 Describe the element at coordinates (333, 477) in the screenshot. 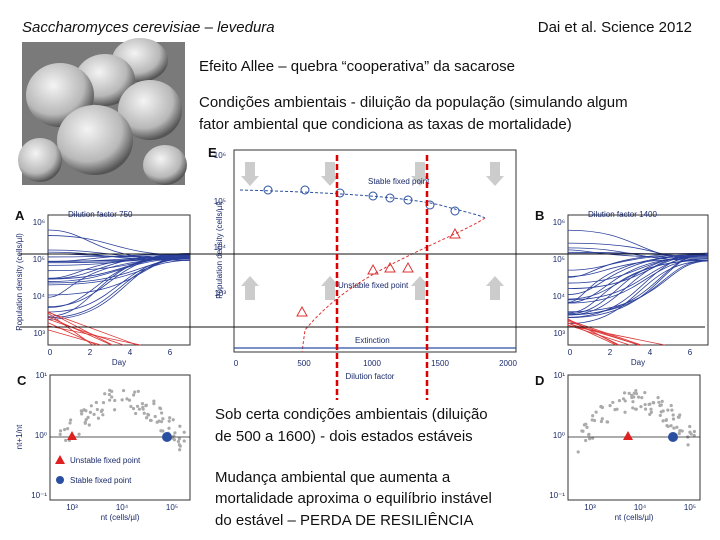

I see `note-line: Mudança ambiental que aumenta a` at that location.